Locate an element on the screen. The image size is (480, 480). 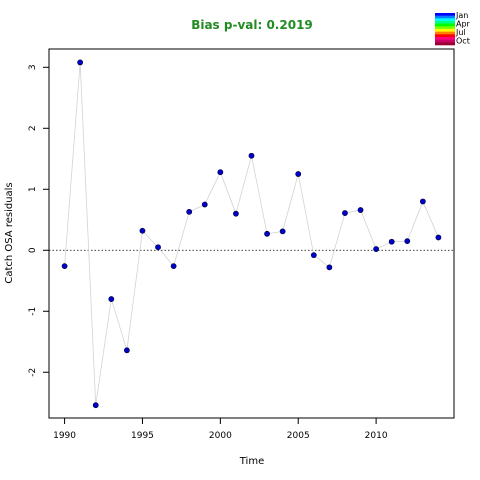
y-tick-label: 1 is located at coordinates (33, 189).